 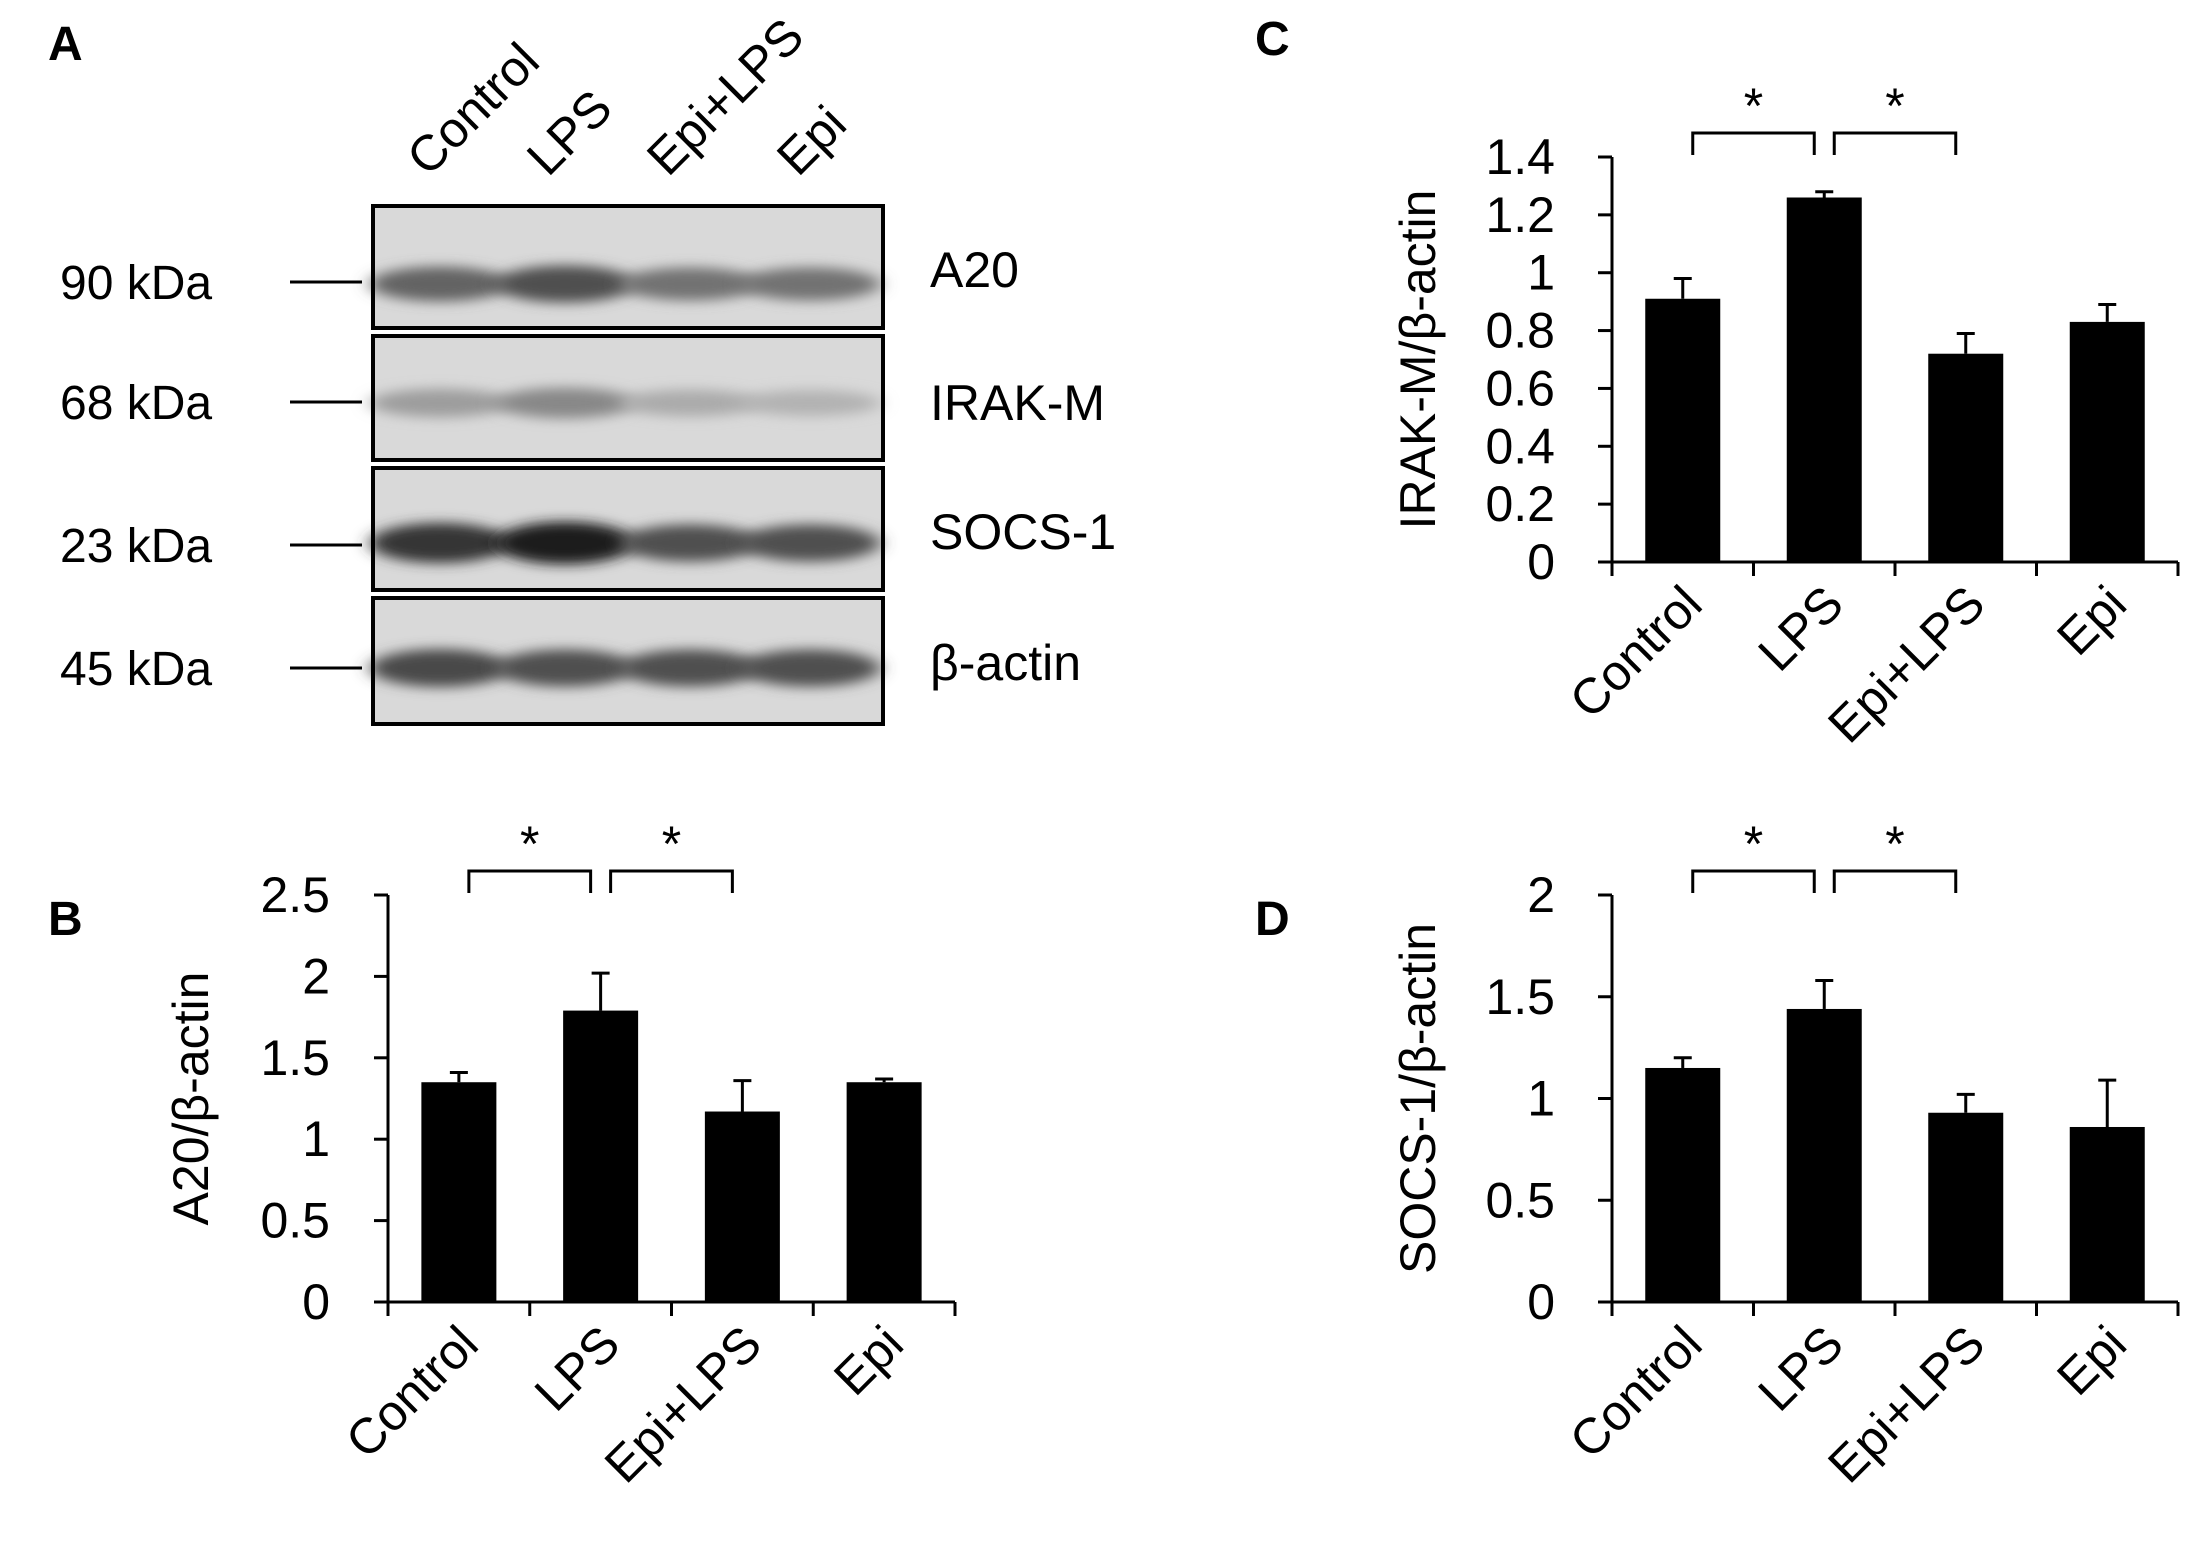 What do you see at coordinates (136, 669) in the screenshot?
I see `molecular-weight-label: 45 kDa` at bounding box center [136, 669].